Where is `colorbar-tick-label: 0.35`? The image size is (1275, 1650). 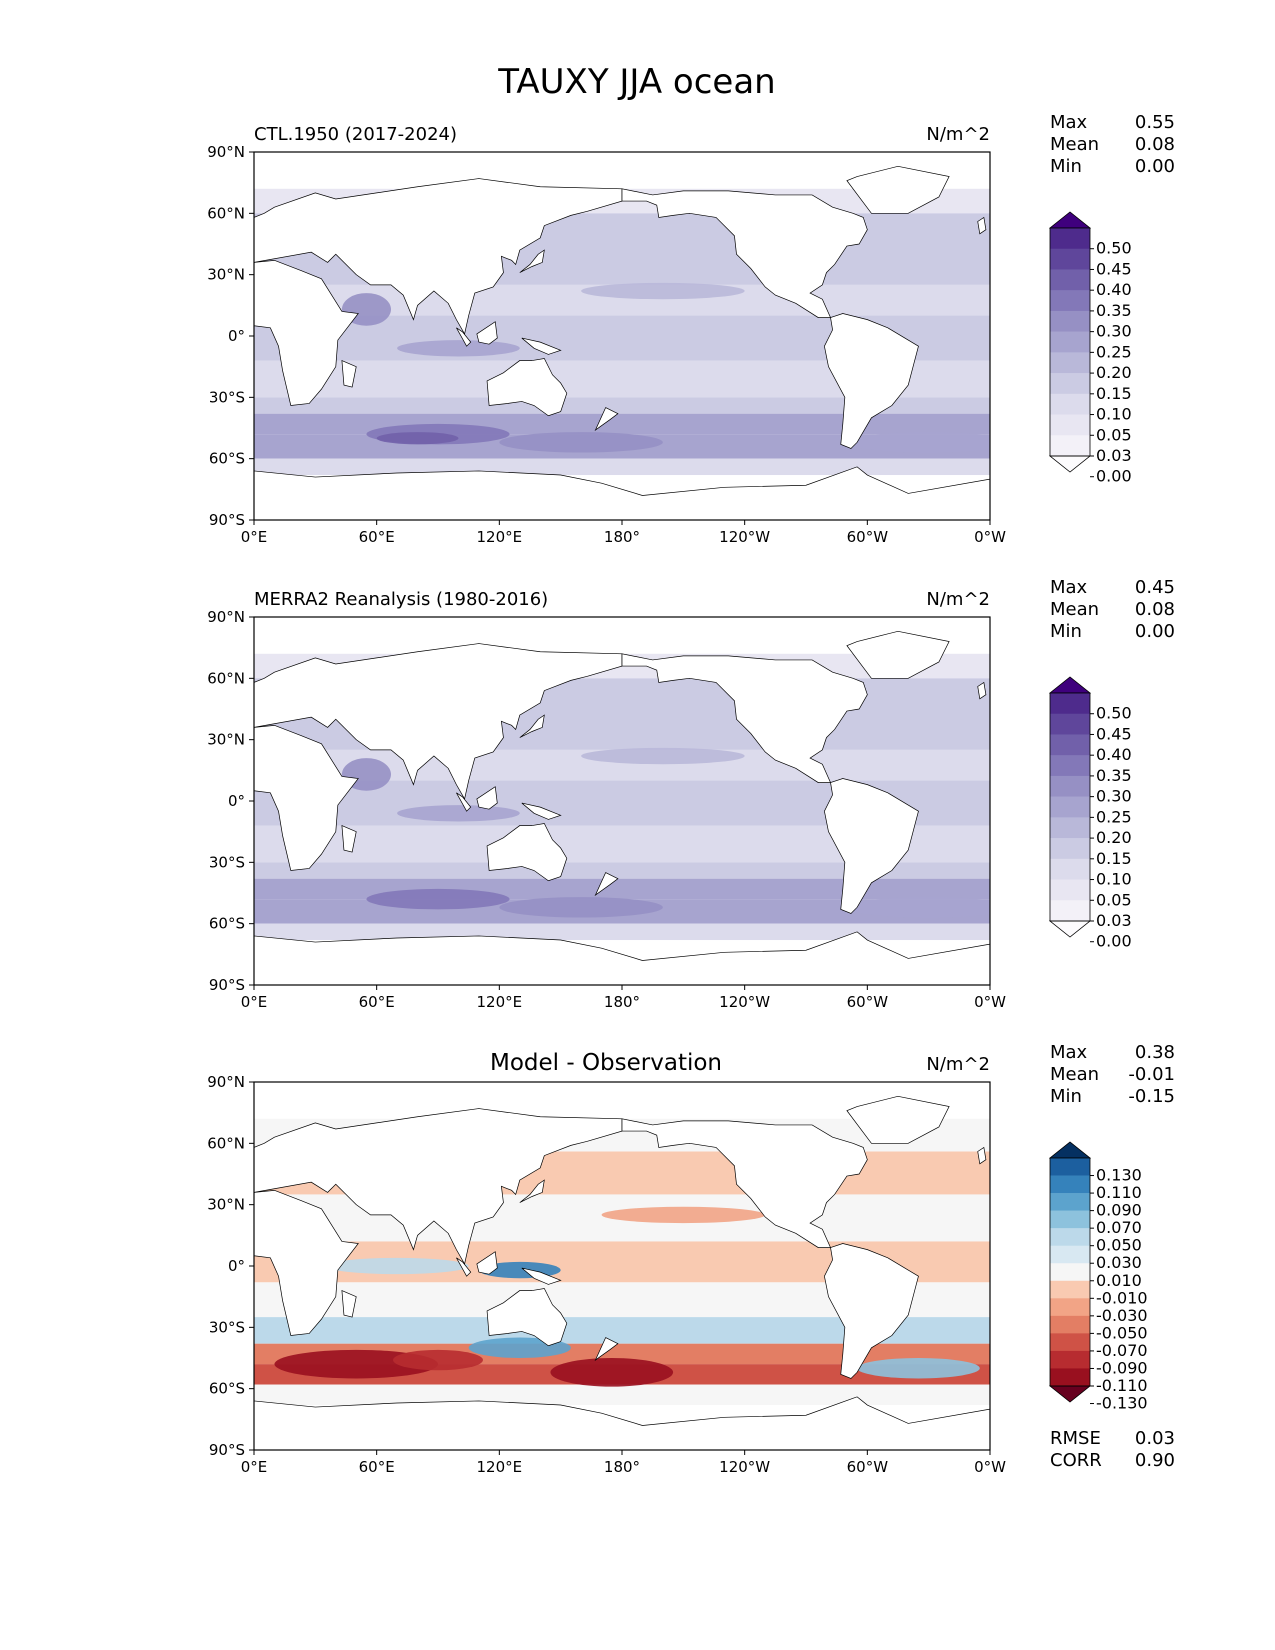
colorbar-tick-label: 0.35 is located at coordinates (1114, 775).